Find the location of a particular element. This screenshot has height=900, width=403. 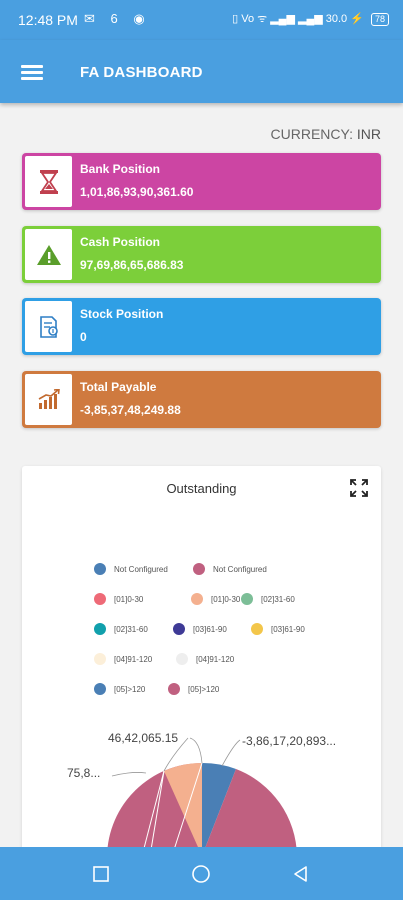

cash-position-title: Cash Position is located at coordinates (120, 242).